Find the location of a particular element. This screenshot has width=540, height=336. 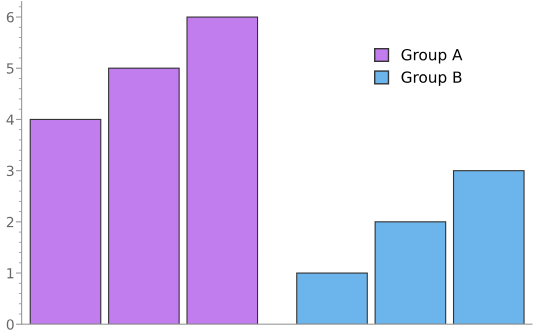

y-tick-label: 3 is located at coordinates (10, 171).